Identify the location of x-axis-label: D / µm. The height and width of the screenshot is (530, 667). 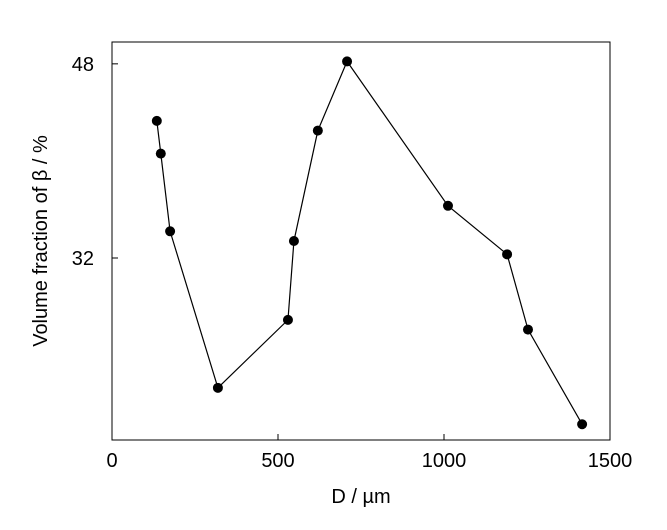
(360, 497).